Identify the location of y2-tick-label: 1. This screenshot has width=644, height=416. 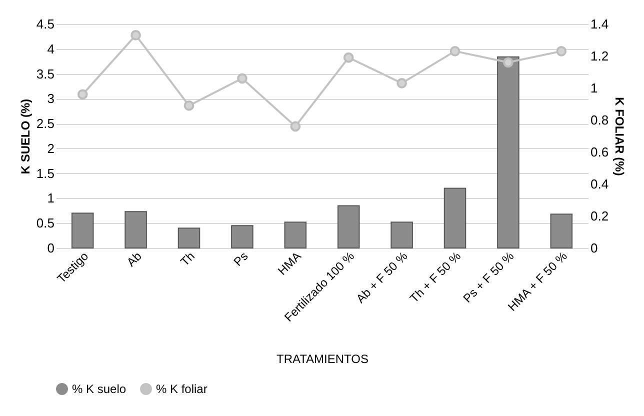
(594, 88).